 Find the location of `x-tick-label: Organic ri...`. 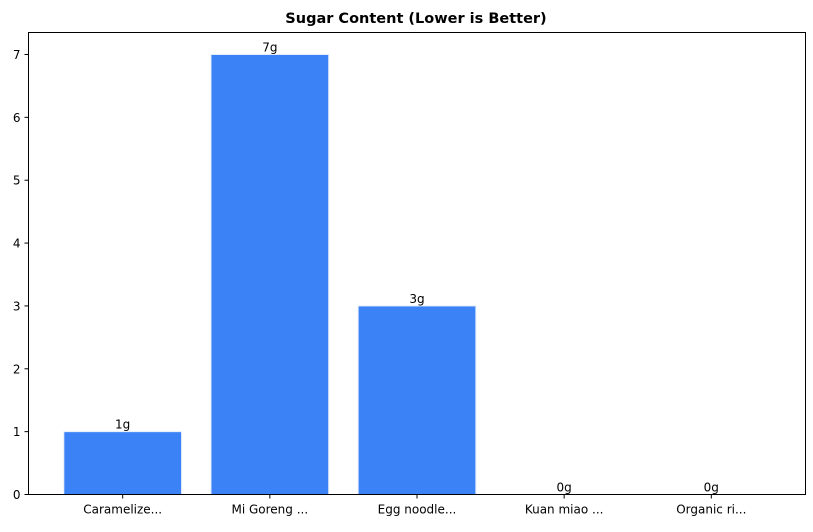

x-tick-label: Organic ri... is located at coordinates (711, 510).